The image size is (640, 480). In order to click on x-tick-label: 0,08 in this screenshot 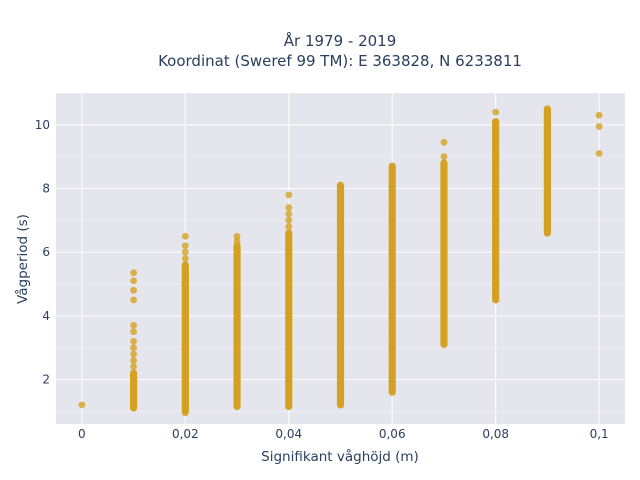, I will do `click(495, 434)`.